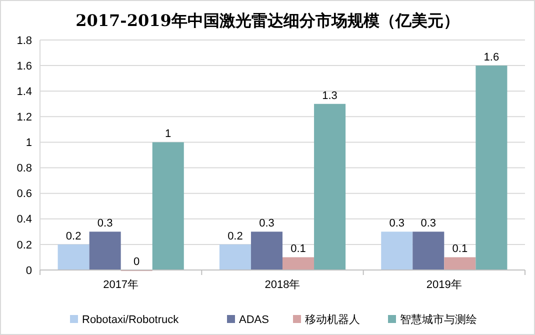 Image resolution: width=535 pixels, height=335 pixels. What do you see at coordinates (24, 40) in the screenshot?
I see `y-tick-label: 1.8` at bounding box center [24, 40].